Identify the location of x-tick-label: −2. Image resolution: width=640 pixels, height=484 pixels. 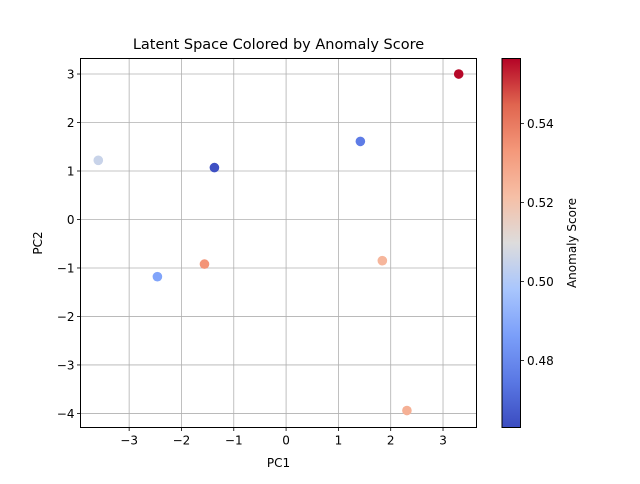
(182, 441).